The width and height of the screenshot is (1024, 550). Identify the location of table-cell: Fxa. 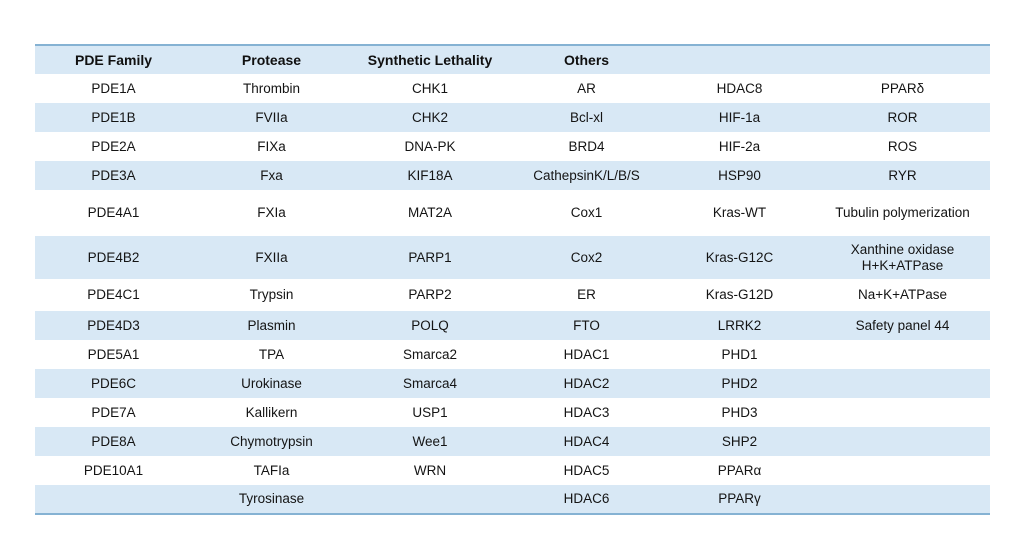
(271, 175).